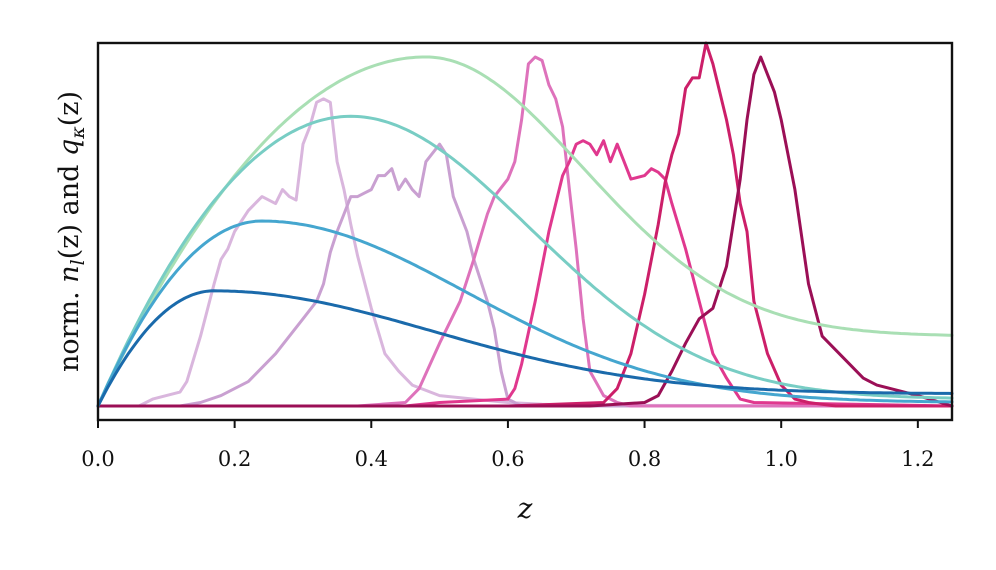 Image resolution: width=996 pixels, height=570 pixels. What do you see at coordinates (69, 327) in the screenshot?
I see `y-label-part: norm.` at bounding box center [69, 327].